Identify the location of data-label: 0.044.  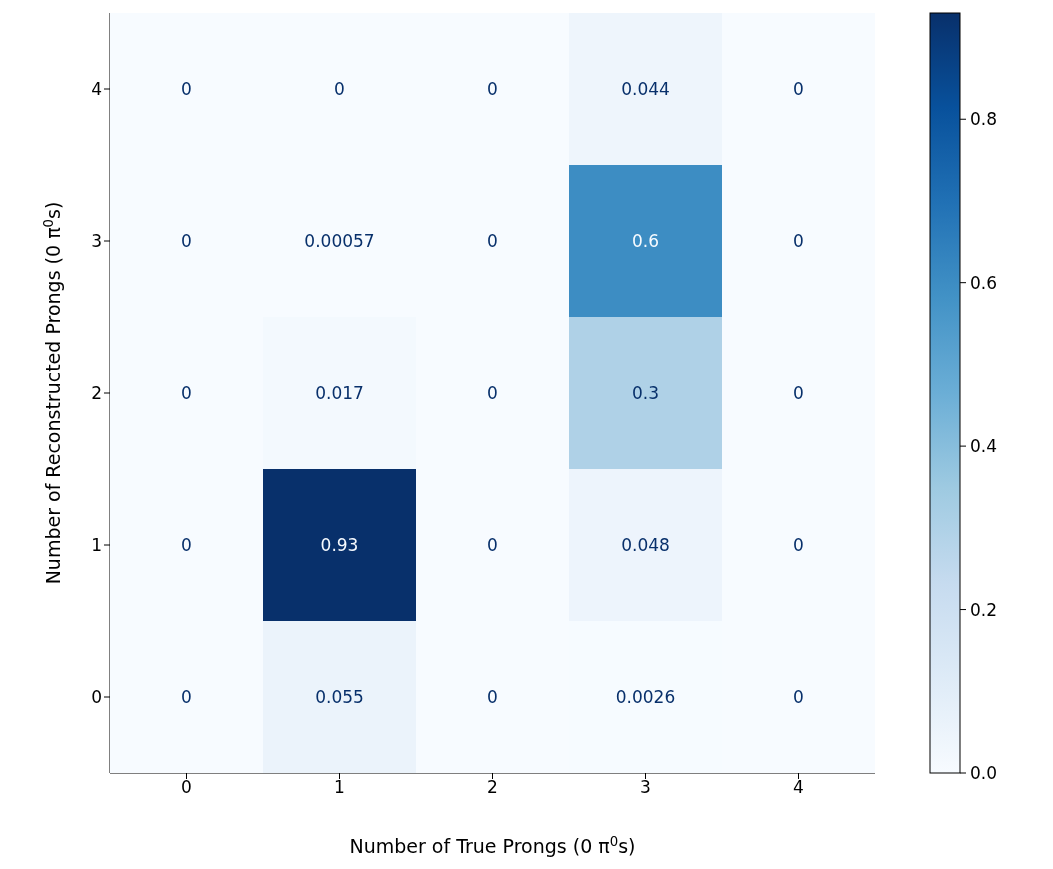
(645, 89).